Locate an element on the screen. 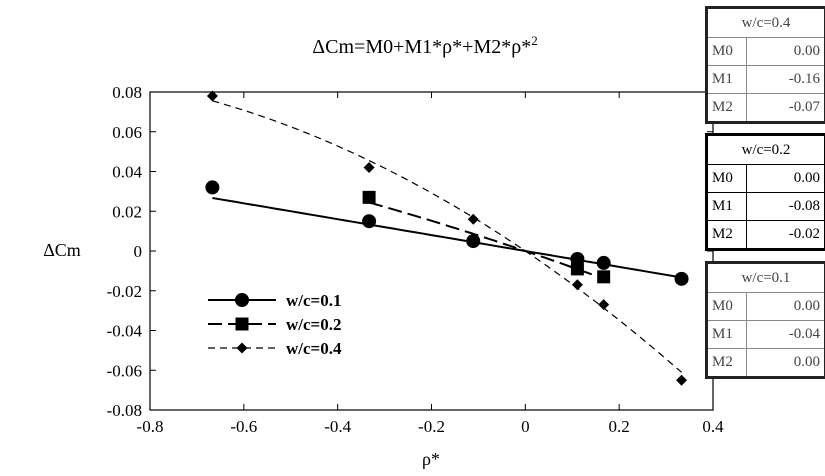 The image size is (825, 476). coef-table-w02: w/c=0.2 M0 0.00 M1 -0.08 M2 -0.02 is located at coordinates (765, 192).